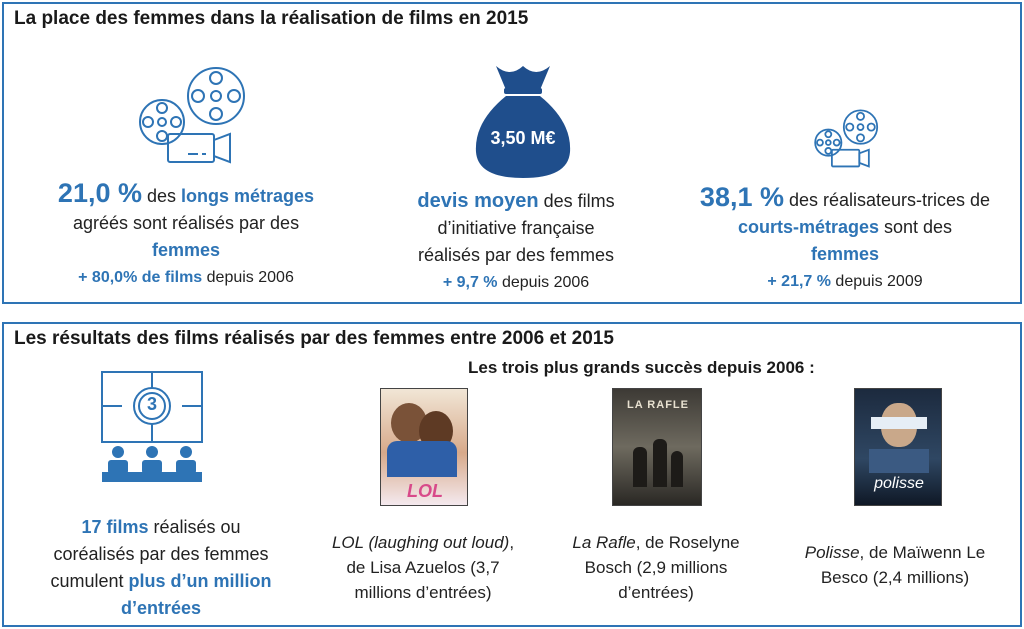  I want to click on poster-la-rafle: LA RAFLE, so click(657, 447).